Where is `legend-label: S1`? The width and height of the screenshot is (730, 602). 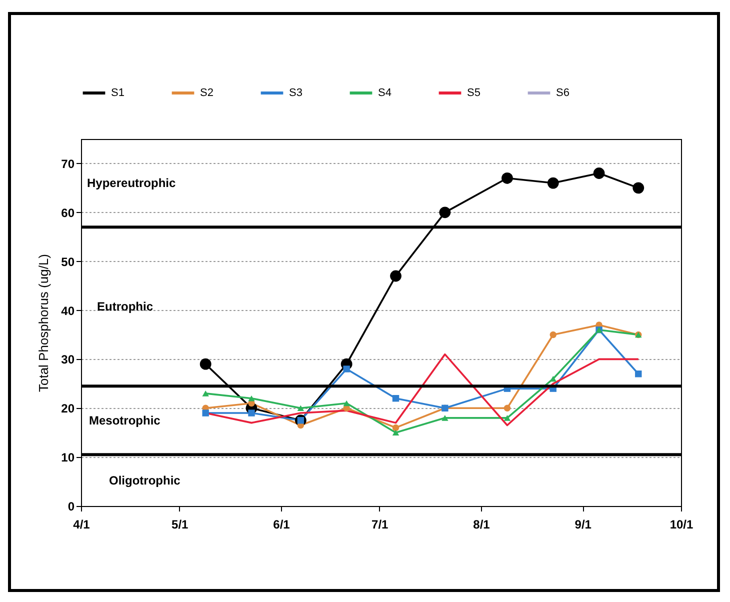
legend-label: S1 is located at coordinates (117, 93).